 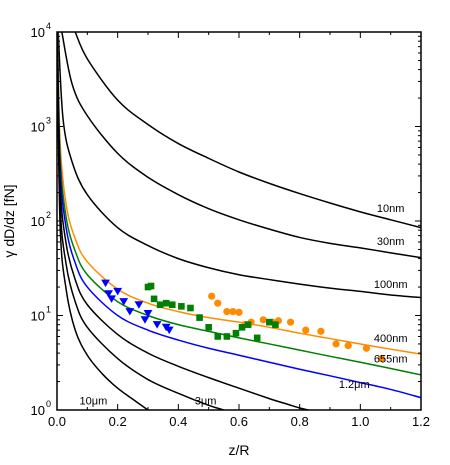 What do you see at coordinates (360, 421) in the screenshot?
I see `x-tick-label: 1.0` at bounding box center [360, 421].